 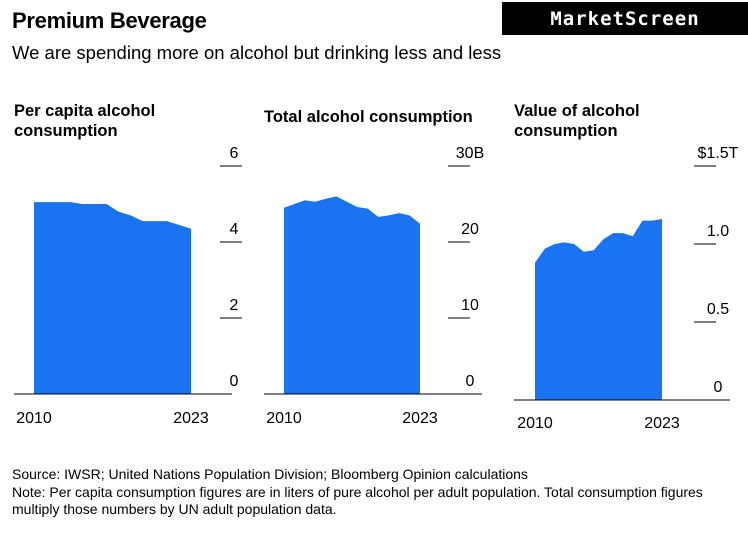 What do you see at coordinates (234, 153) in the screenshot?
I see `y-tick-label-0-0: 6` at bounding box center [234, 153].